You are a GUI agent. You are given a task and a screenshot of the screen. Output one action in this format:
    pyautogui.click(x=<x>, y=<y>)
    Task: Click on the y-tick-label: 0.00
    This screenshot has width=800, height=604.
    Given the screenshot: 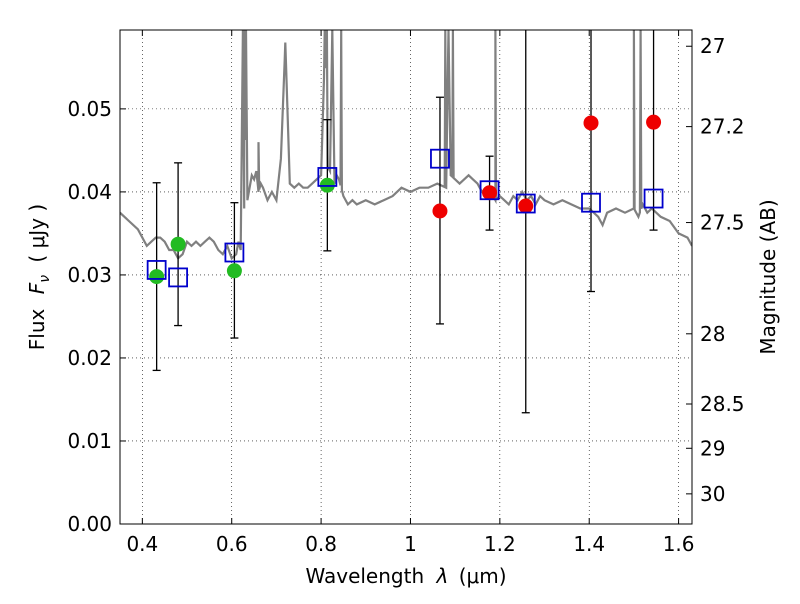 What is the action you would take?
    pyautogui.click(x=89, y=524)
    